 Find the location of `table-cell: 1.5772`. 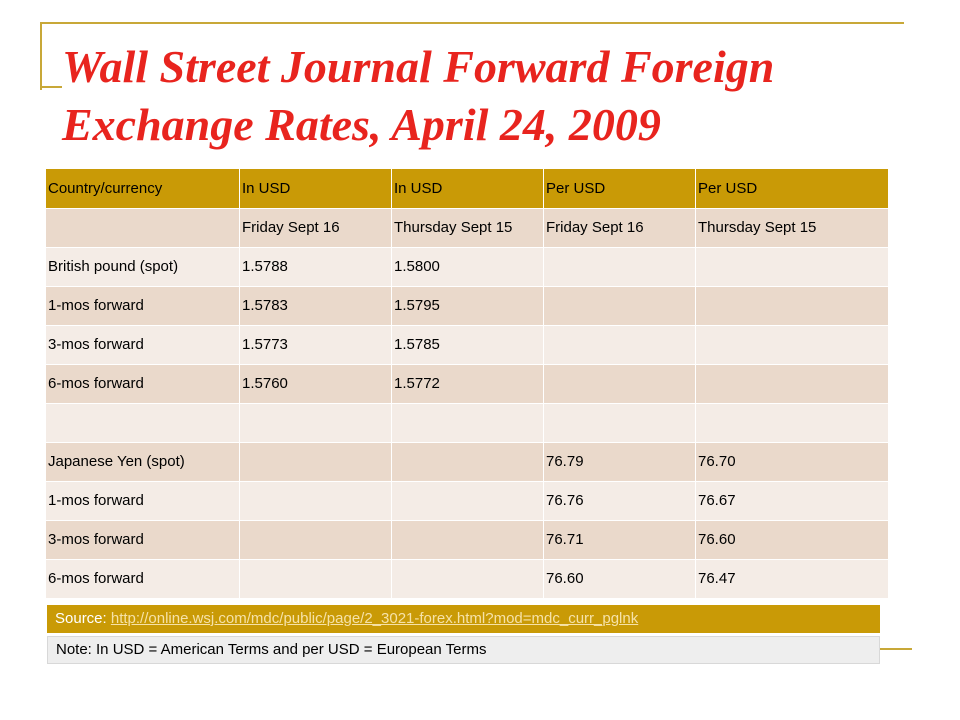

table-cell: 1.5772 is located at coordinates (467, 384).